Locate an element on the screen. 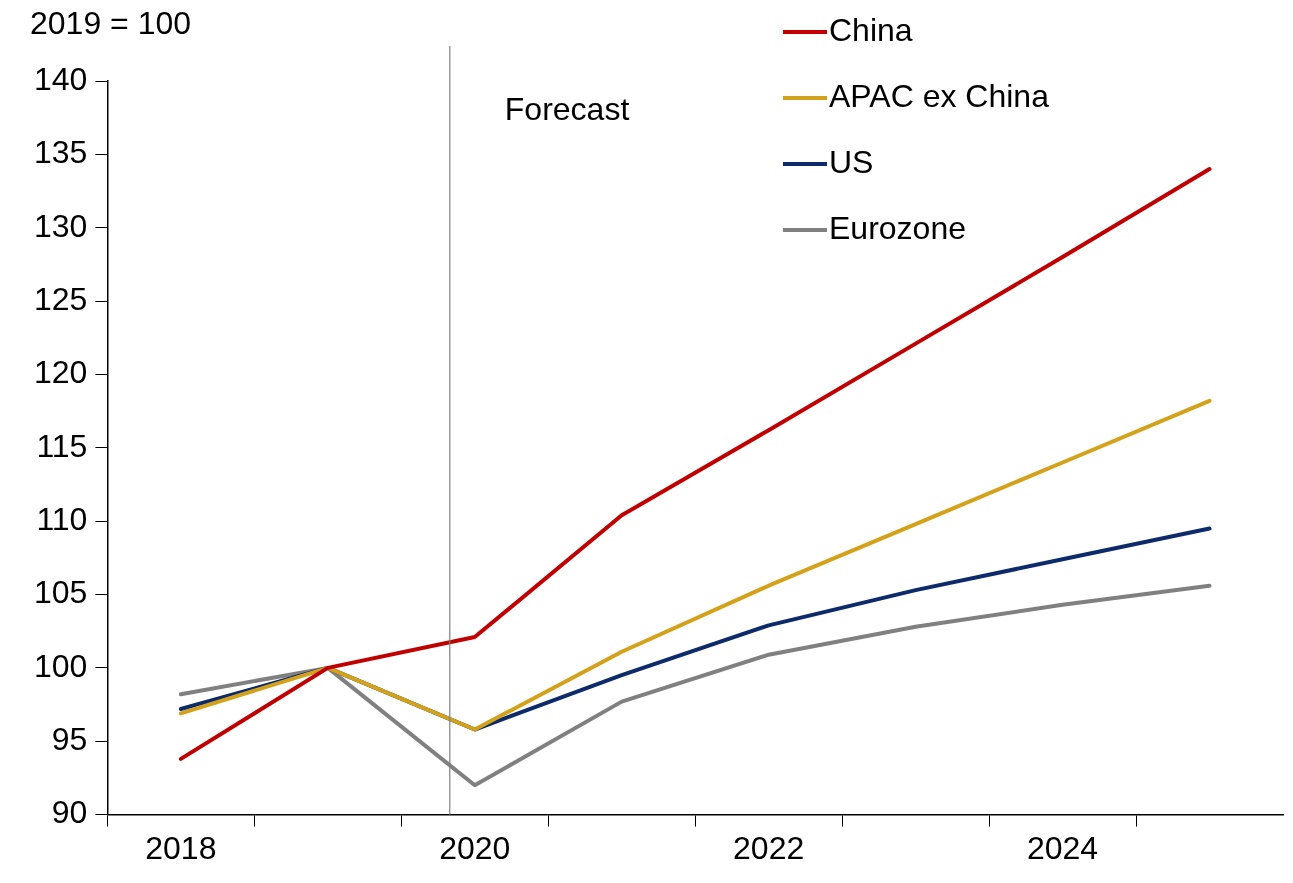  y-tick-label: 100 is located at coordinates (61, 665).